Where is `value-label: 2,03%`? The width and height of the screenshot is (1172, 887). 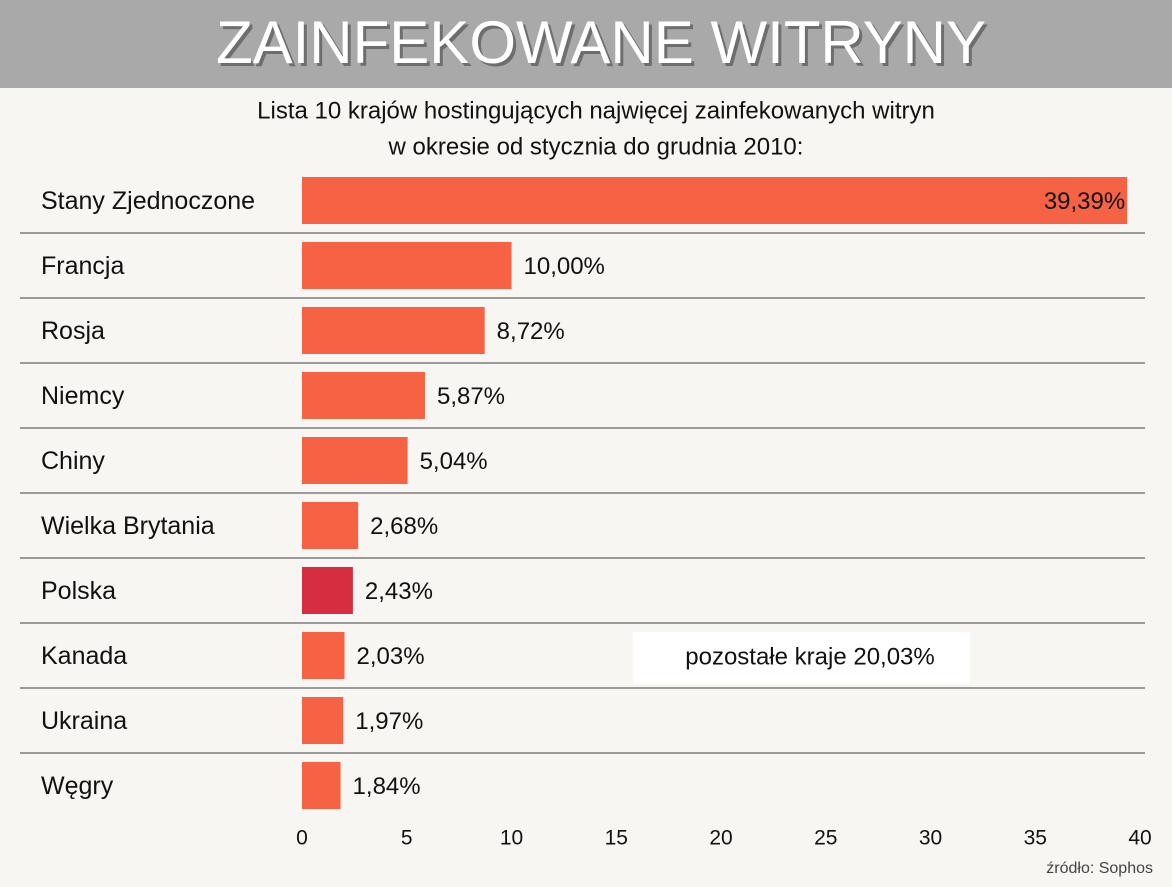 value-label: 2,03% is located at coordinates (391, 656).